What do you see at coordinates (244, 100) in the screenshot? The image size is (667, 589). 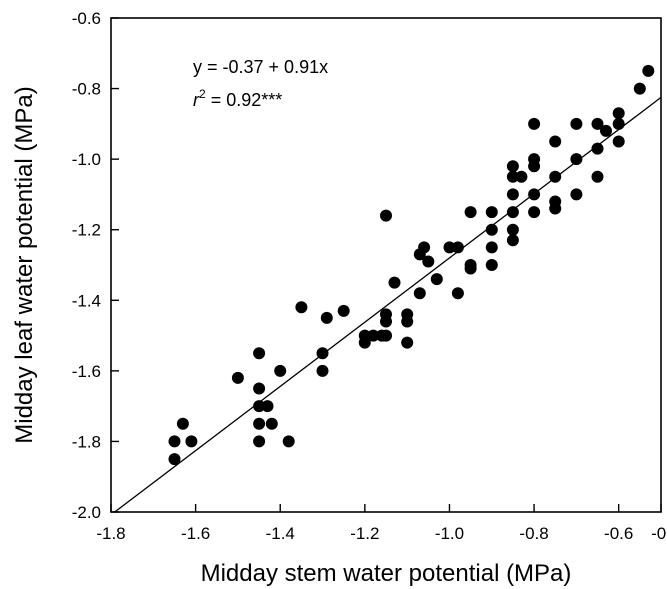 I see `r-squared-value: = 0.92***` at bounding box center [244, 100].